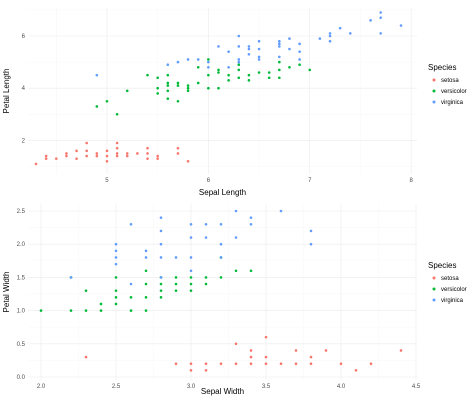 This screenshot has width=474, height=400. What do you see at coordinates (24, 141) in the screenshot?
I see `y-tick-label: 2` at bounding box center [24, 141].